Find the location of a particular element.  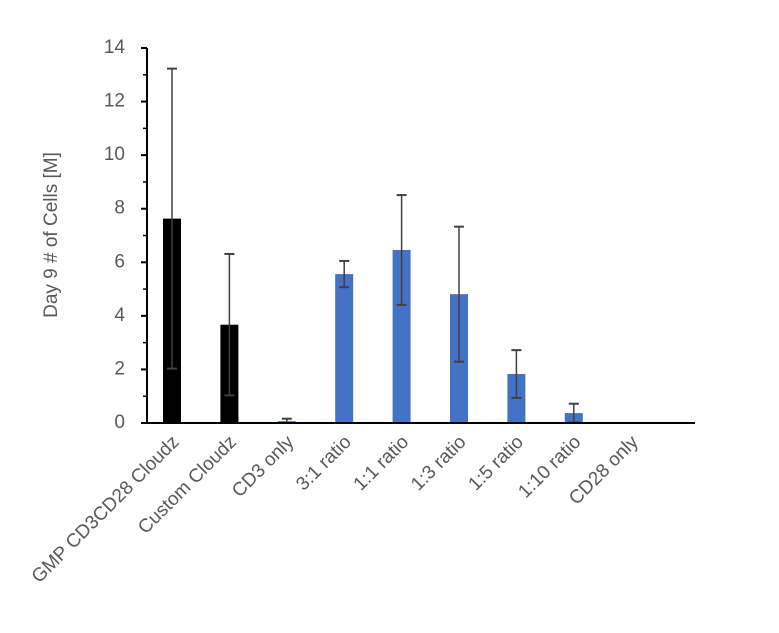

y-axis-title: Day 9 # of Cells [M] is located at coordinates (51, 235).